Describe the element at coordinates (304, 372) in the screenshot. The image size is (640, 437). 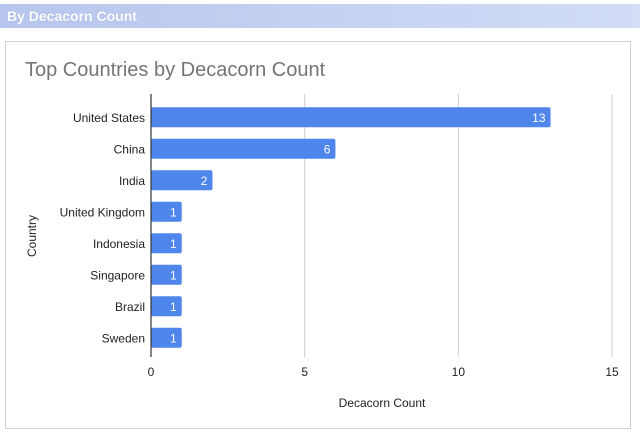
I see `x-tick-label: 5` at that location.